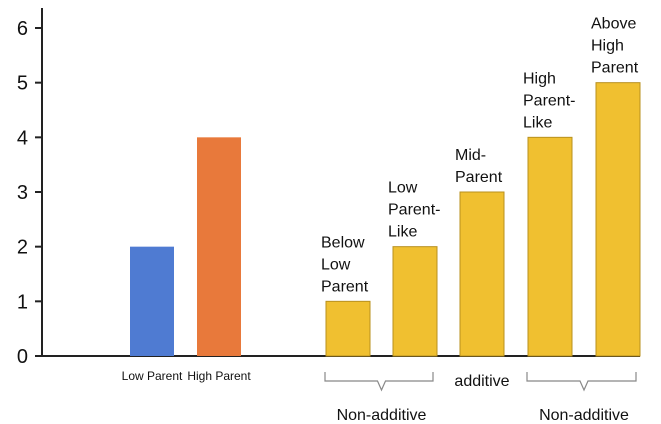  Describe the element at coordinates (152, 376) in the screenshot. I see `x-tick-label: Low Parent` at that location.